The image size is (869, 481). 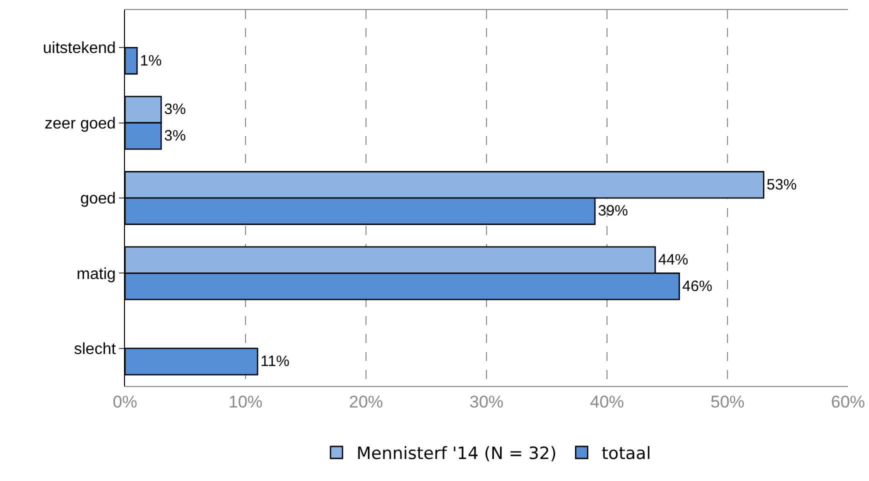 What do you see at coordinates (275, 361) in the screenshot?
I see `data-label: 11%` at bounding box center [275, 361].